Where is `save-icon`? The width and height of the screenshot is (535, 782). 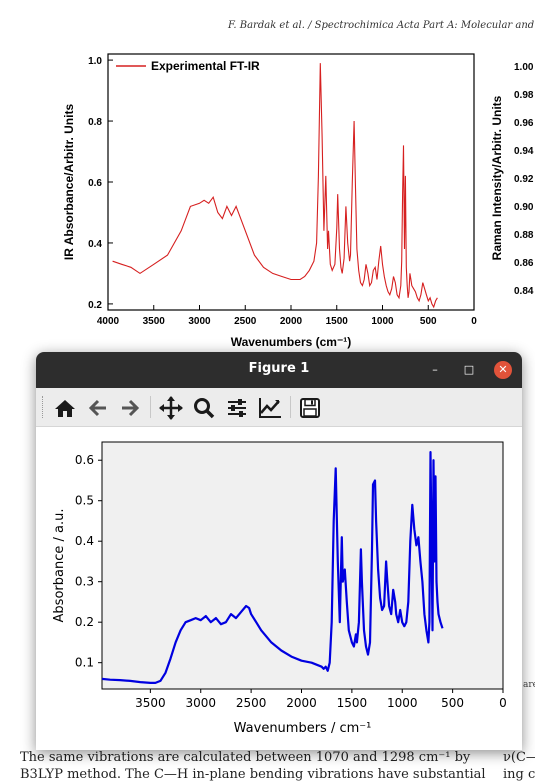 save-icon is located at coordinates (310, 408).